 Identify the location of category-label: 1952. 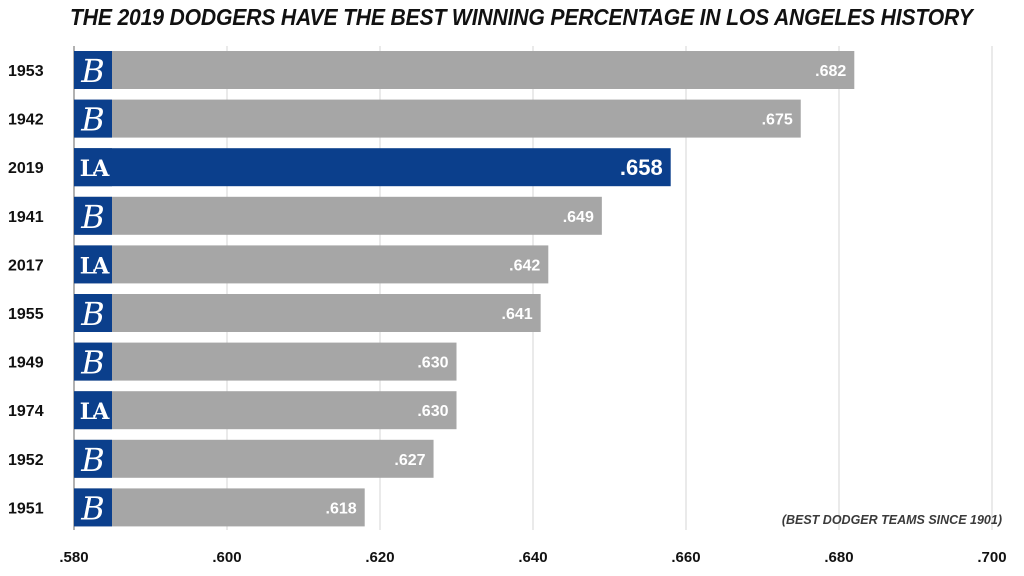
(26, 460).